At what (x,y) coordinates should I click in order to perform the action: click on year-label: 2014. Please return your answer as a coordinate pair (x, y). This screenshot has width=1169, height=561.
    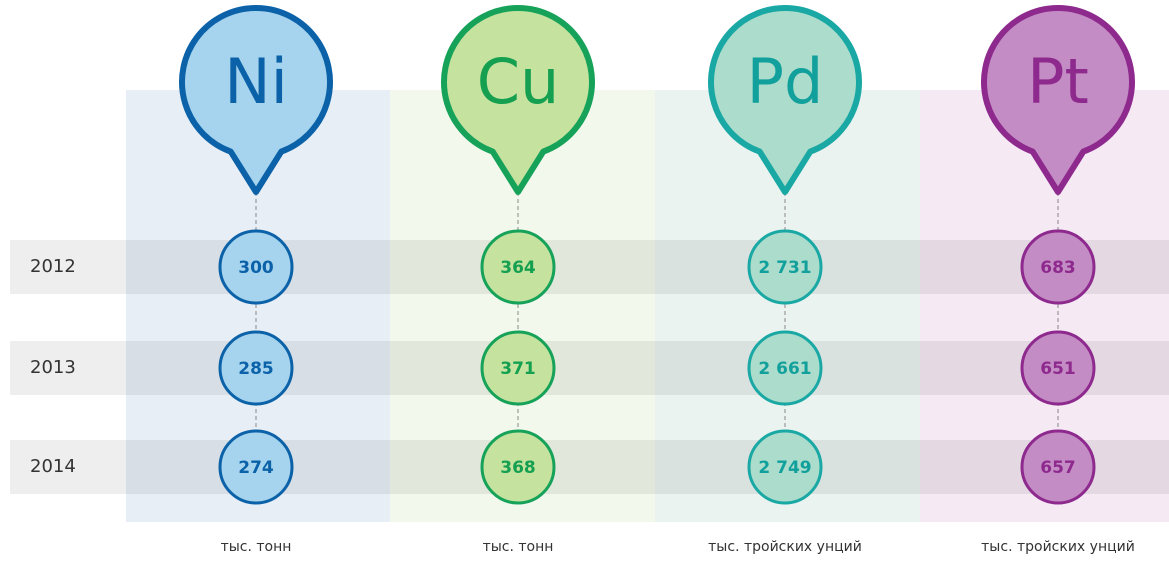
    Looking at the image, I should click on (53, 466).